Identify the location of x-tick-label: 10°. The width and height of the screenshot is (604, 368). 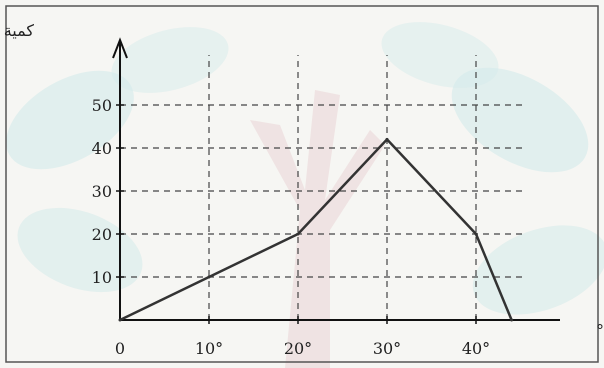
(209, 348).